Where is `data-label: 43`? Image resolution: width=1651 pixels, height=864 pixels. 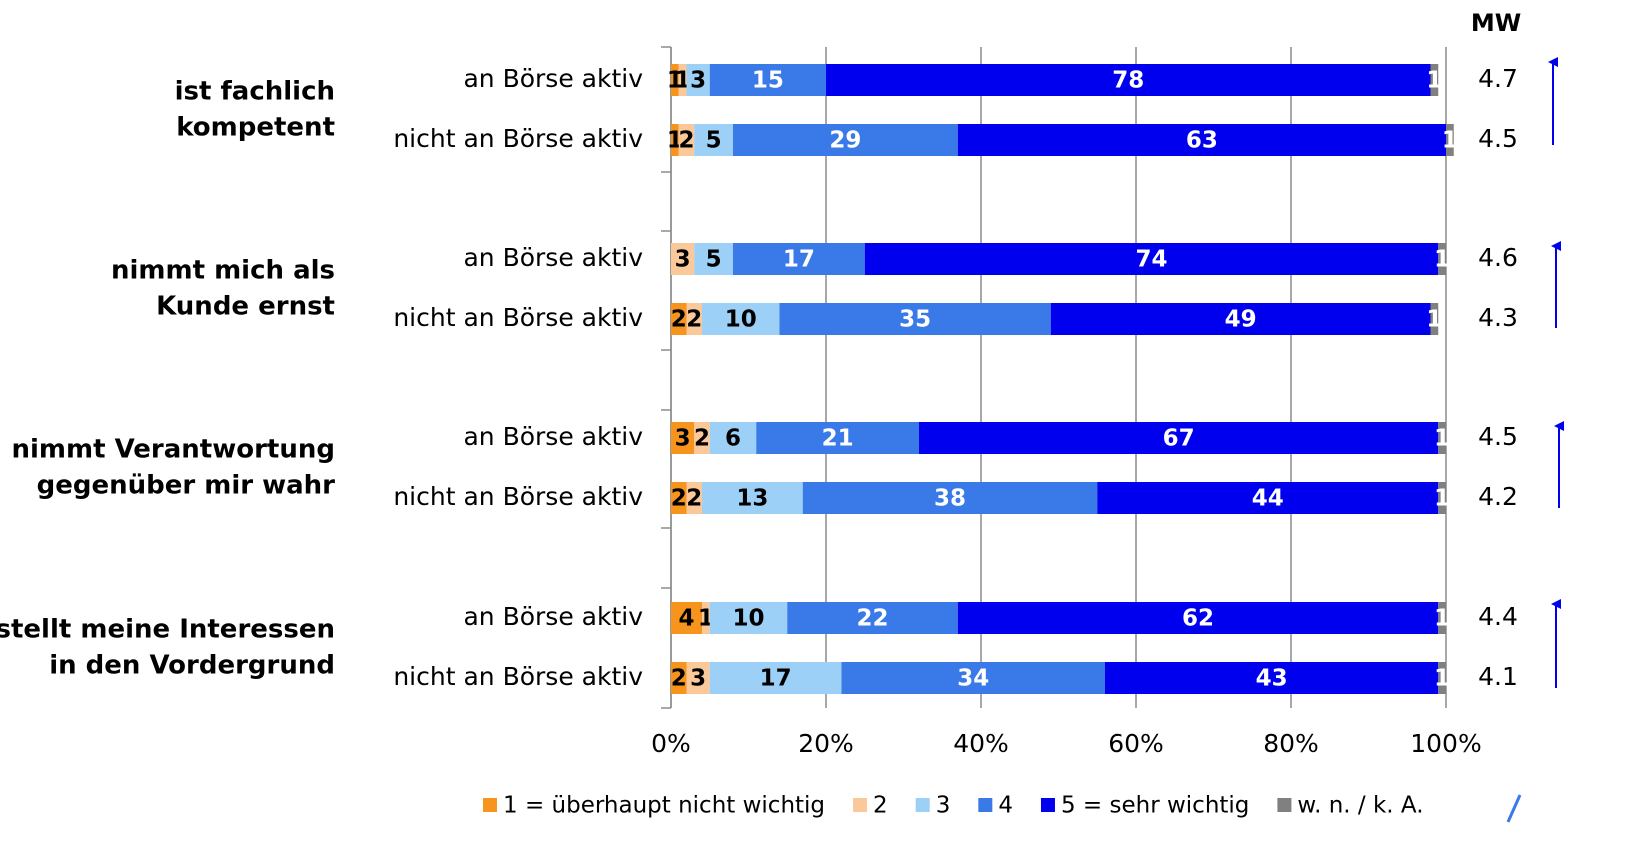
data-label: 43 is located at coordinates (1272, 679).